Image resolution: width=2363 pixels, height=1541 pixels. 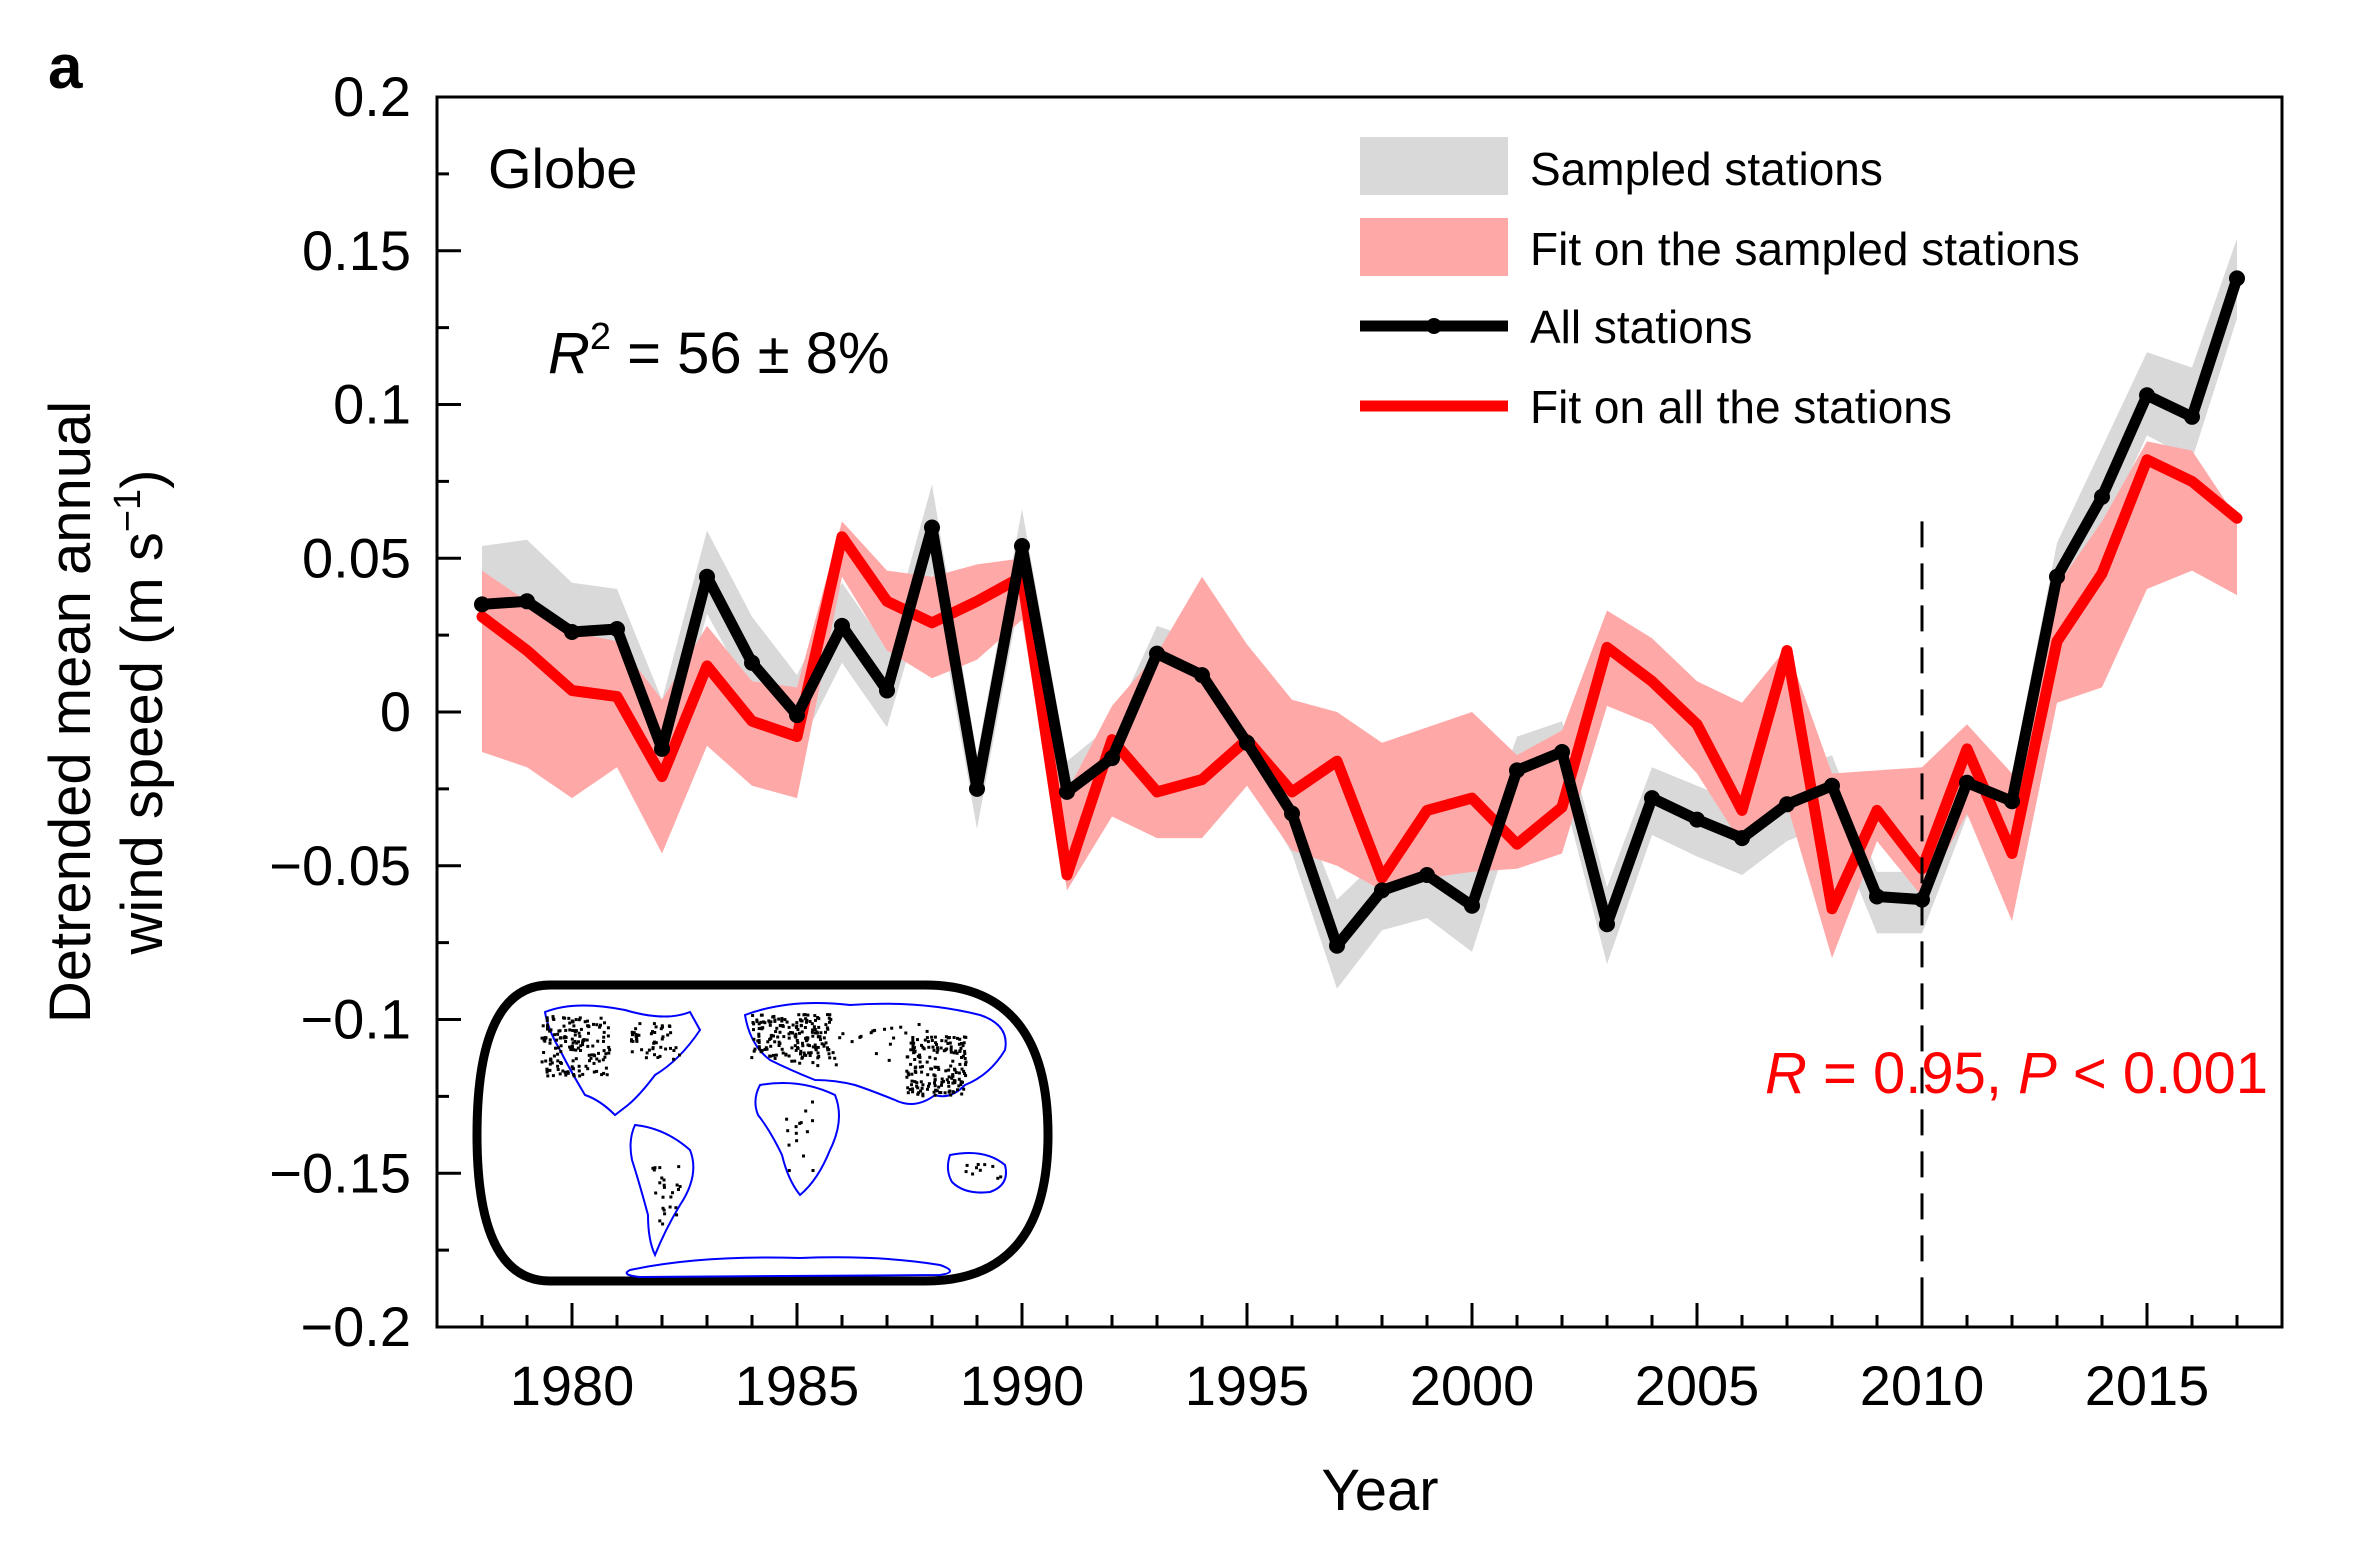 What do you see at coordinates (1157, 653) in the screenshot?
I see `data-point-1993` at bounding box center [1157, 653].